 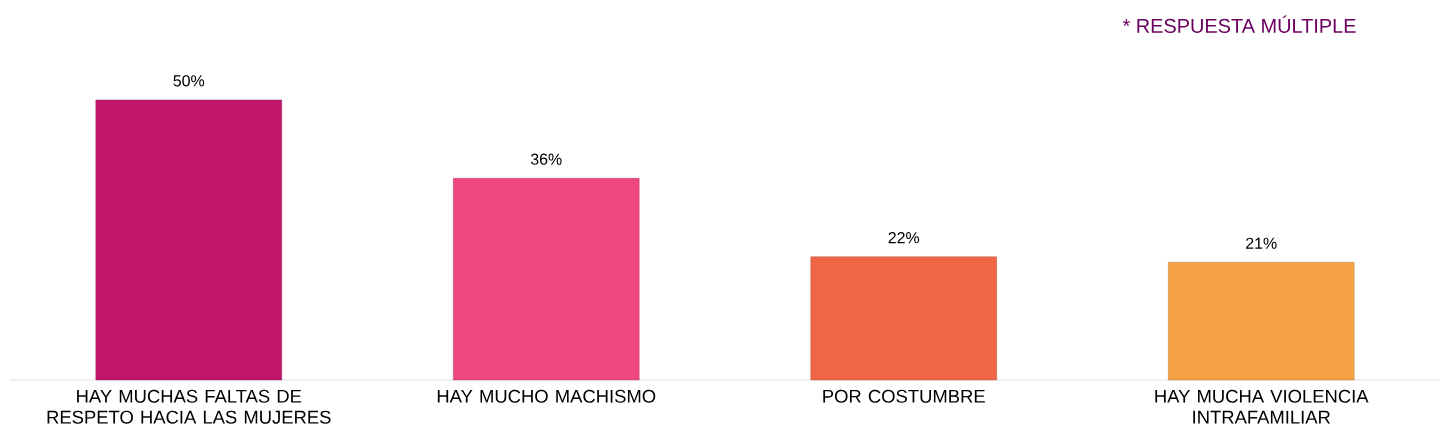 I want to click on data-label: 36%, so click(x=546, y=159).